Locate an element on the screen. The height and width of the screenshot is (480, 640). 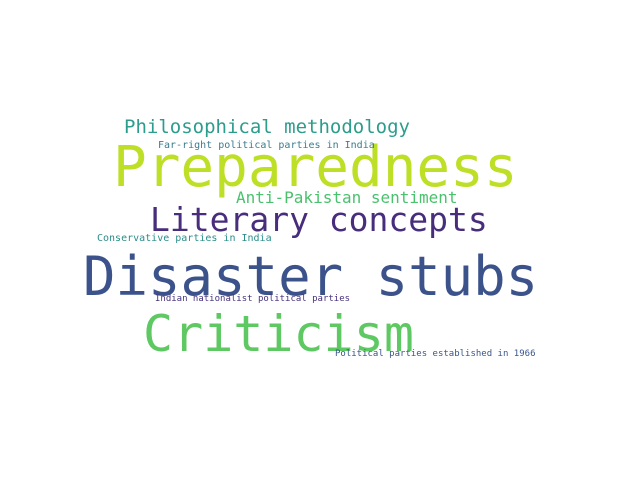
word-indian-nationalist-parties: Indian nationalist political parties is located at coordinates (253, 299).